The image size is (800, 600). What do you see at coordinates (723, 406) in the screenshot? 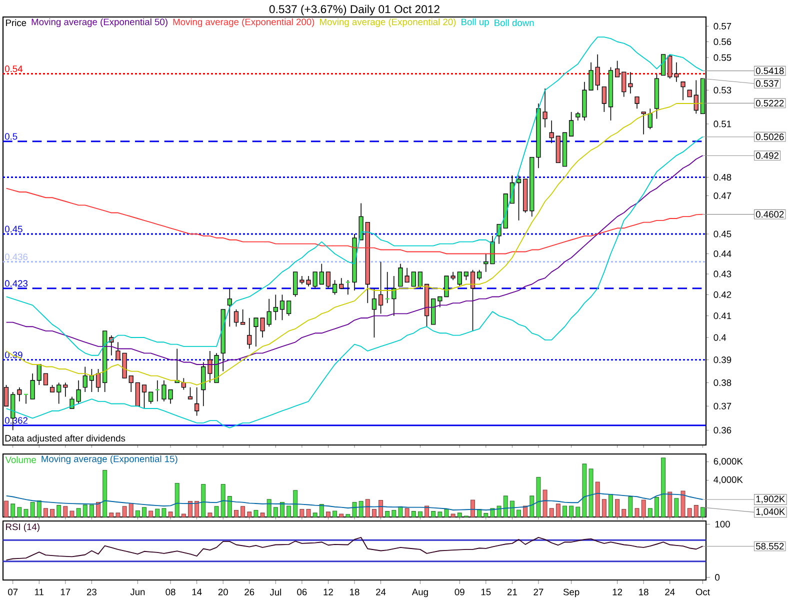
I see `y-tick-label: 0.37` at bounding box center [723, 406].